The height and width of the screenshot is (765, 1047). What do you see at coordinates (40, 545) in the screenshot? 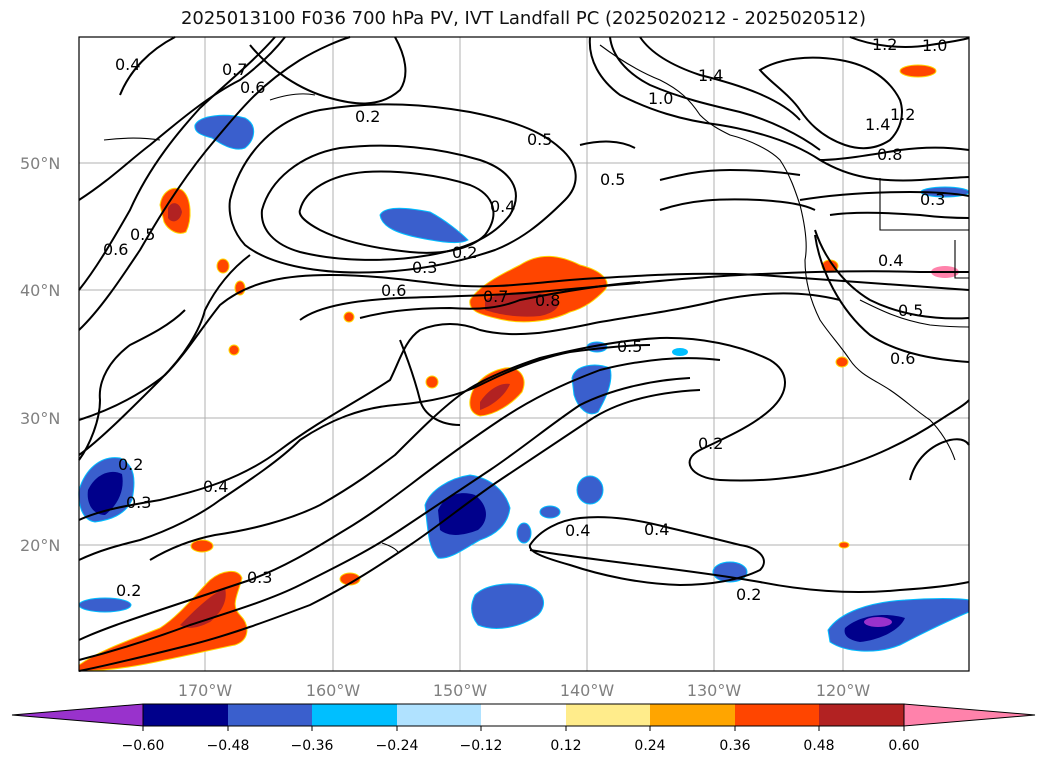
I see `lat-label: 20°N` at bounding box center [40, 545].